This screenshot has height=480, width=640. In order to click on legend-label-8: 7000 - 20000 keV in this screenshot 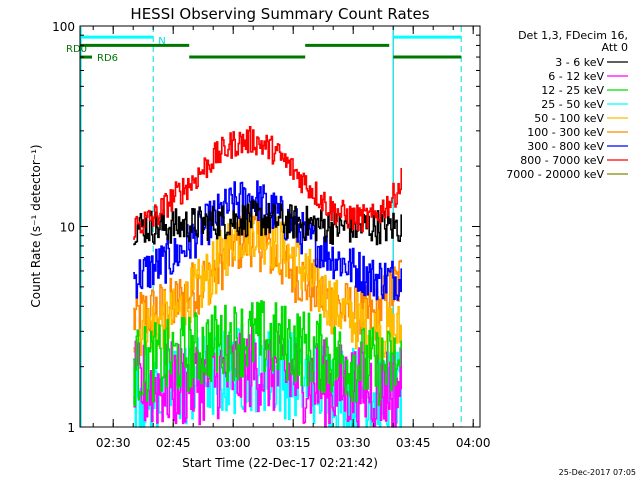, I will do `click(555, 174)`.